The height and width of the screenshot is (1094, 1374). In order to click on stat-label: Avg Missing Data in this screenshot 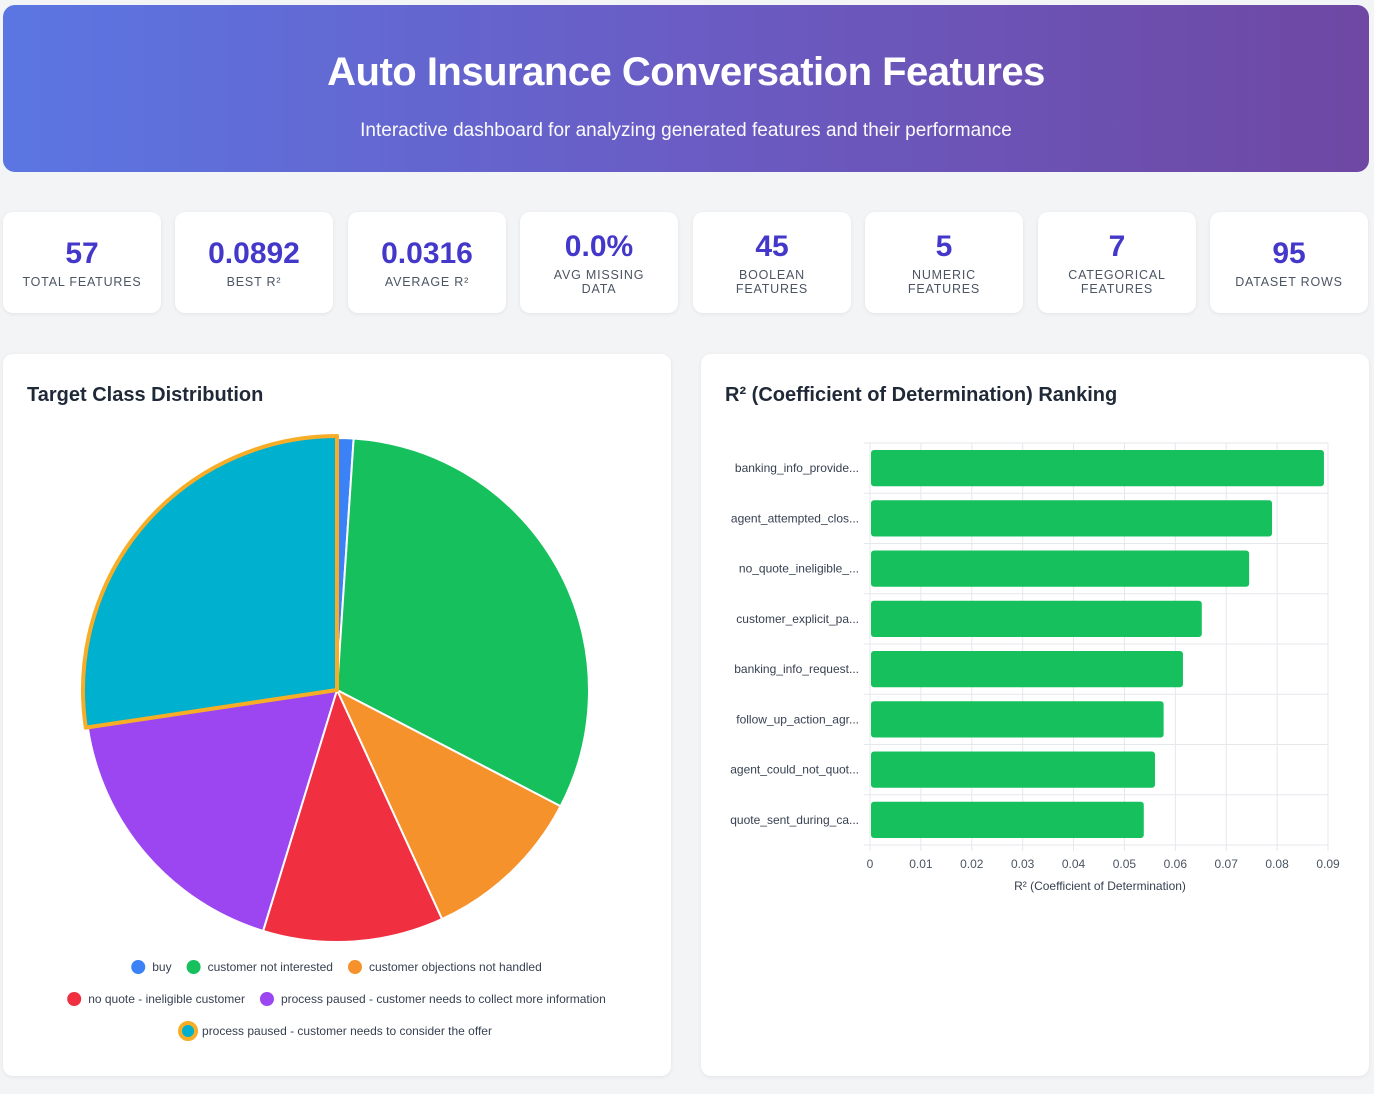, I will do `click(599, 281)`.